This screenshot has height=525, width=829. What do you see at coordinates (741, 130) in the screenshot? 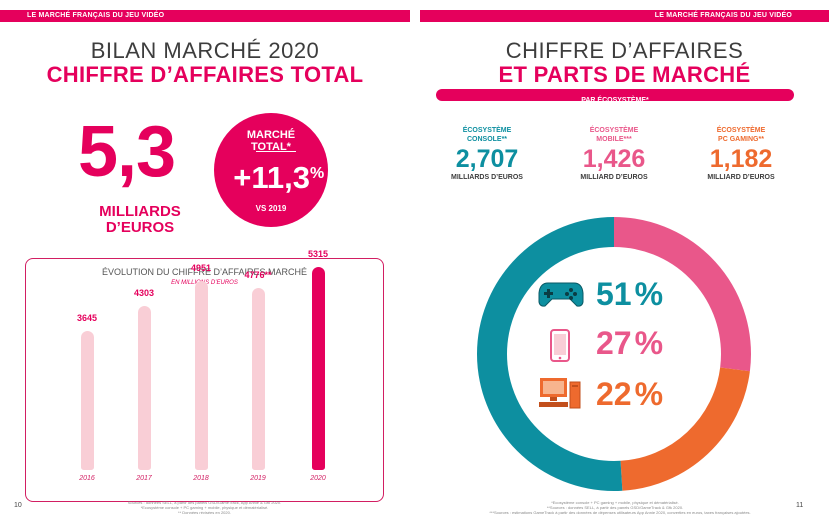
I see `pc-label-line1: ÉCOSYSTÈME` at bounding box center [741, 130].